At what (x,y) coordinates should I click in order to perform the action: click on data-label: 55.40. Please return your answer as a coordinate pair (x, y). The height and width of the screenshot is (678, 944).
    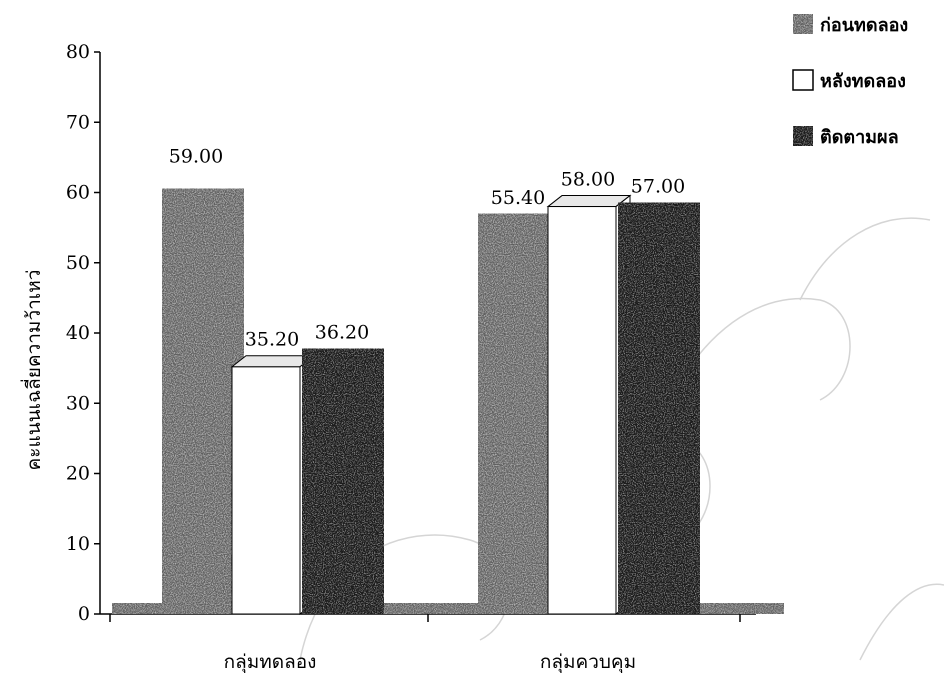
    Looking at the image, I should click on (518, 198).